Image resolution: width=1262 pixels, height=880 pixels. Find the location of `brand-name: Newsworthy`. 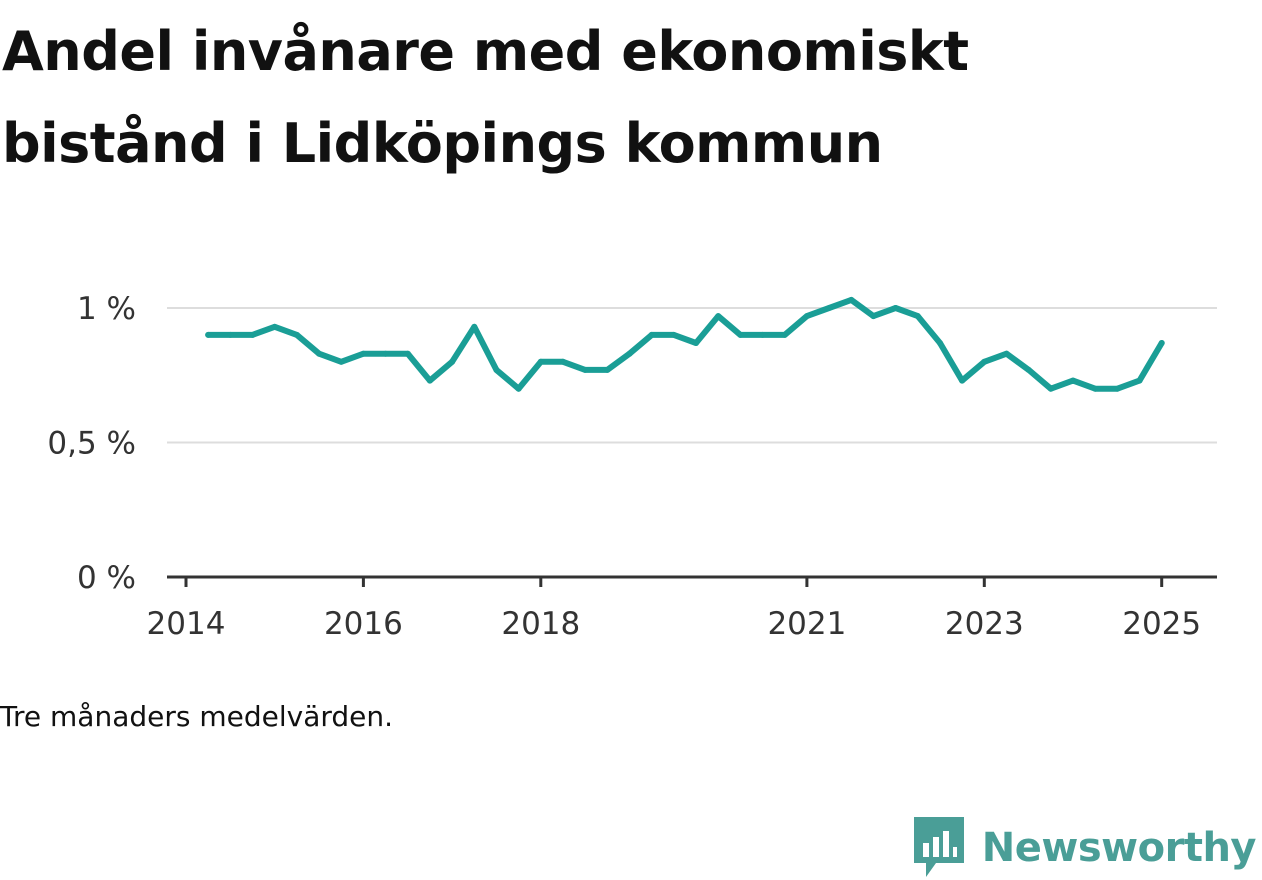

brand-name: Newsworthy is located at coordinates (1119, 848).